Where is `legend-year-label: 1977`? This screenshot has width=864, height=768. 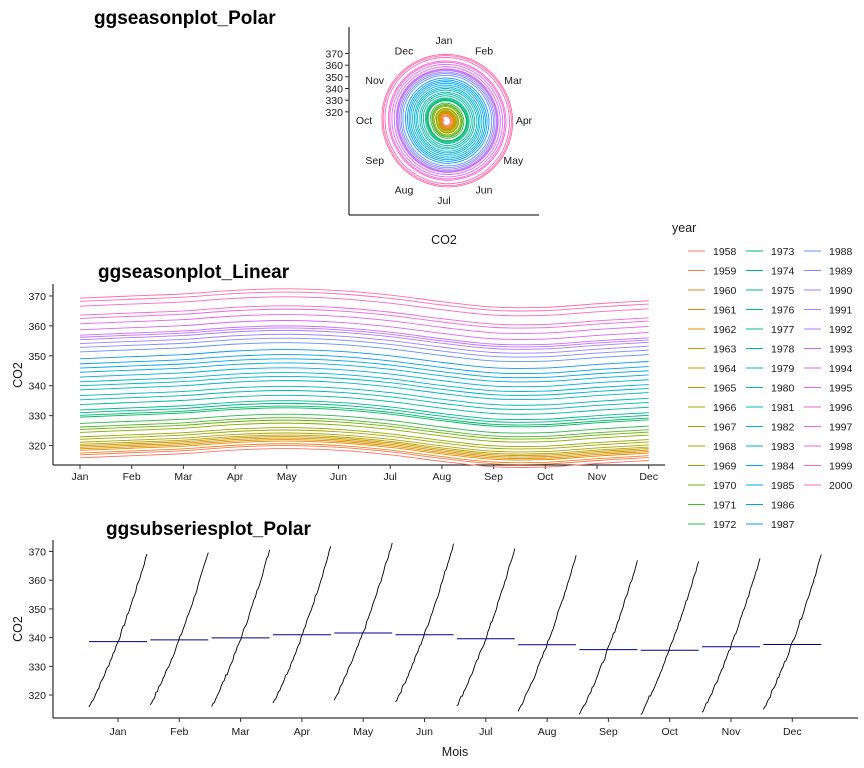 legend-year-label: 1977 is located at coordinates (783, 330).